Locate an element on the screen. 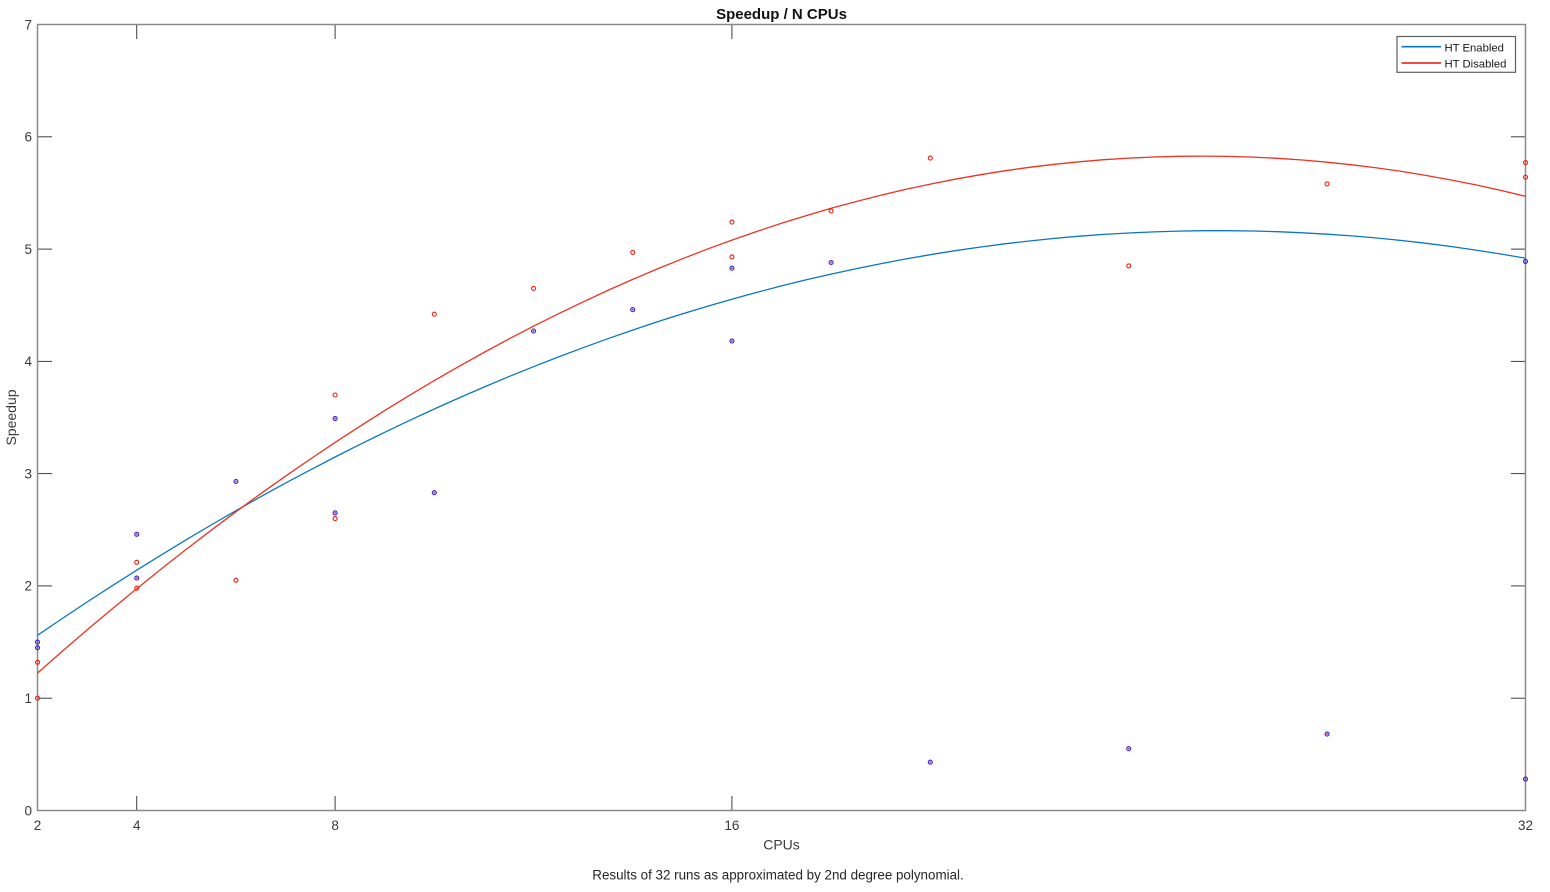 This screenshot has width=1550, height=892. svg-text: HT Enabled is located at coordinates (1474, 48).